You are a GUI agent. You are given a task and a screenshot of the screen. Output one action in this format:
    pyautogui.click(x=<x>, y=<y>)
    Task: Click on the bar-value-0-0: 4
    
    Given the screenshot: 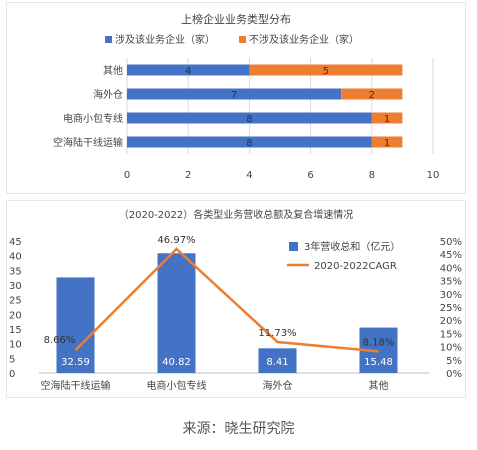 What is the action you would take?
    pyautogui.click(x=188, y=71)
    